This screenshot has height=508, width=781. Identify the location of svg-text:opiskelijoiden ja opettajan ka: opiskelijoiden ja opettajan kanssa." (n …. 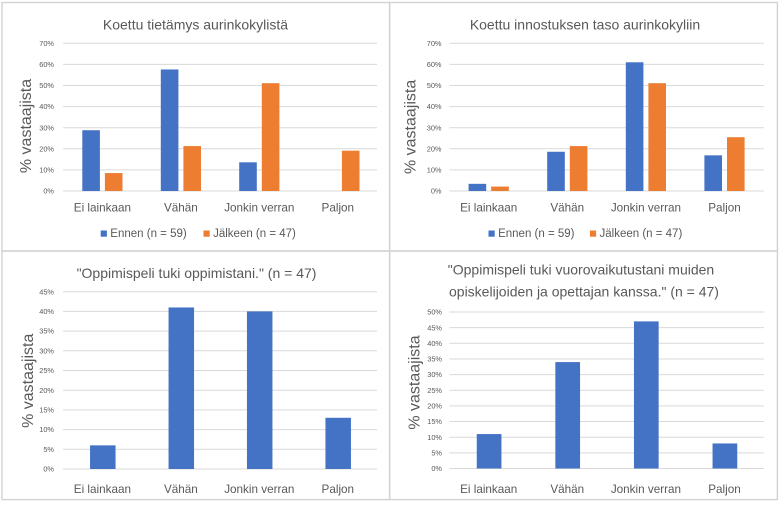
(584, 291).